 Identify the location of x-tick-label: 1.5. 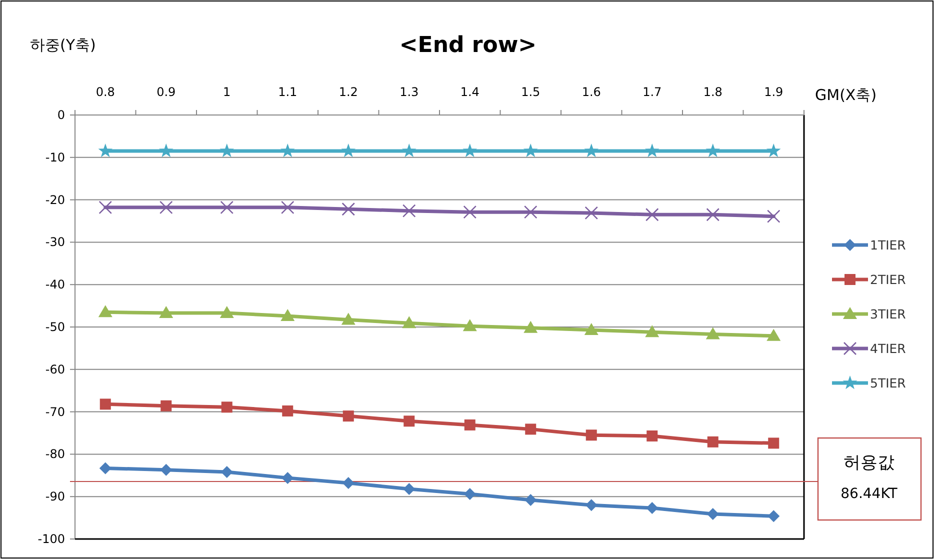
(530, 92).